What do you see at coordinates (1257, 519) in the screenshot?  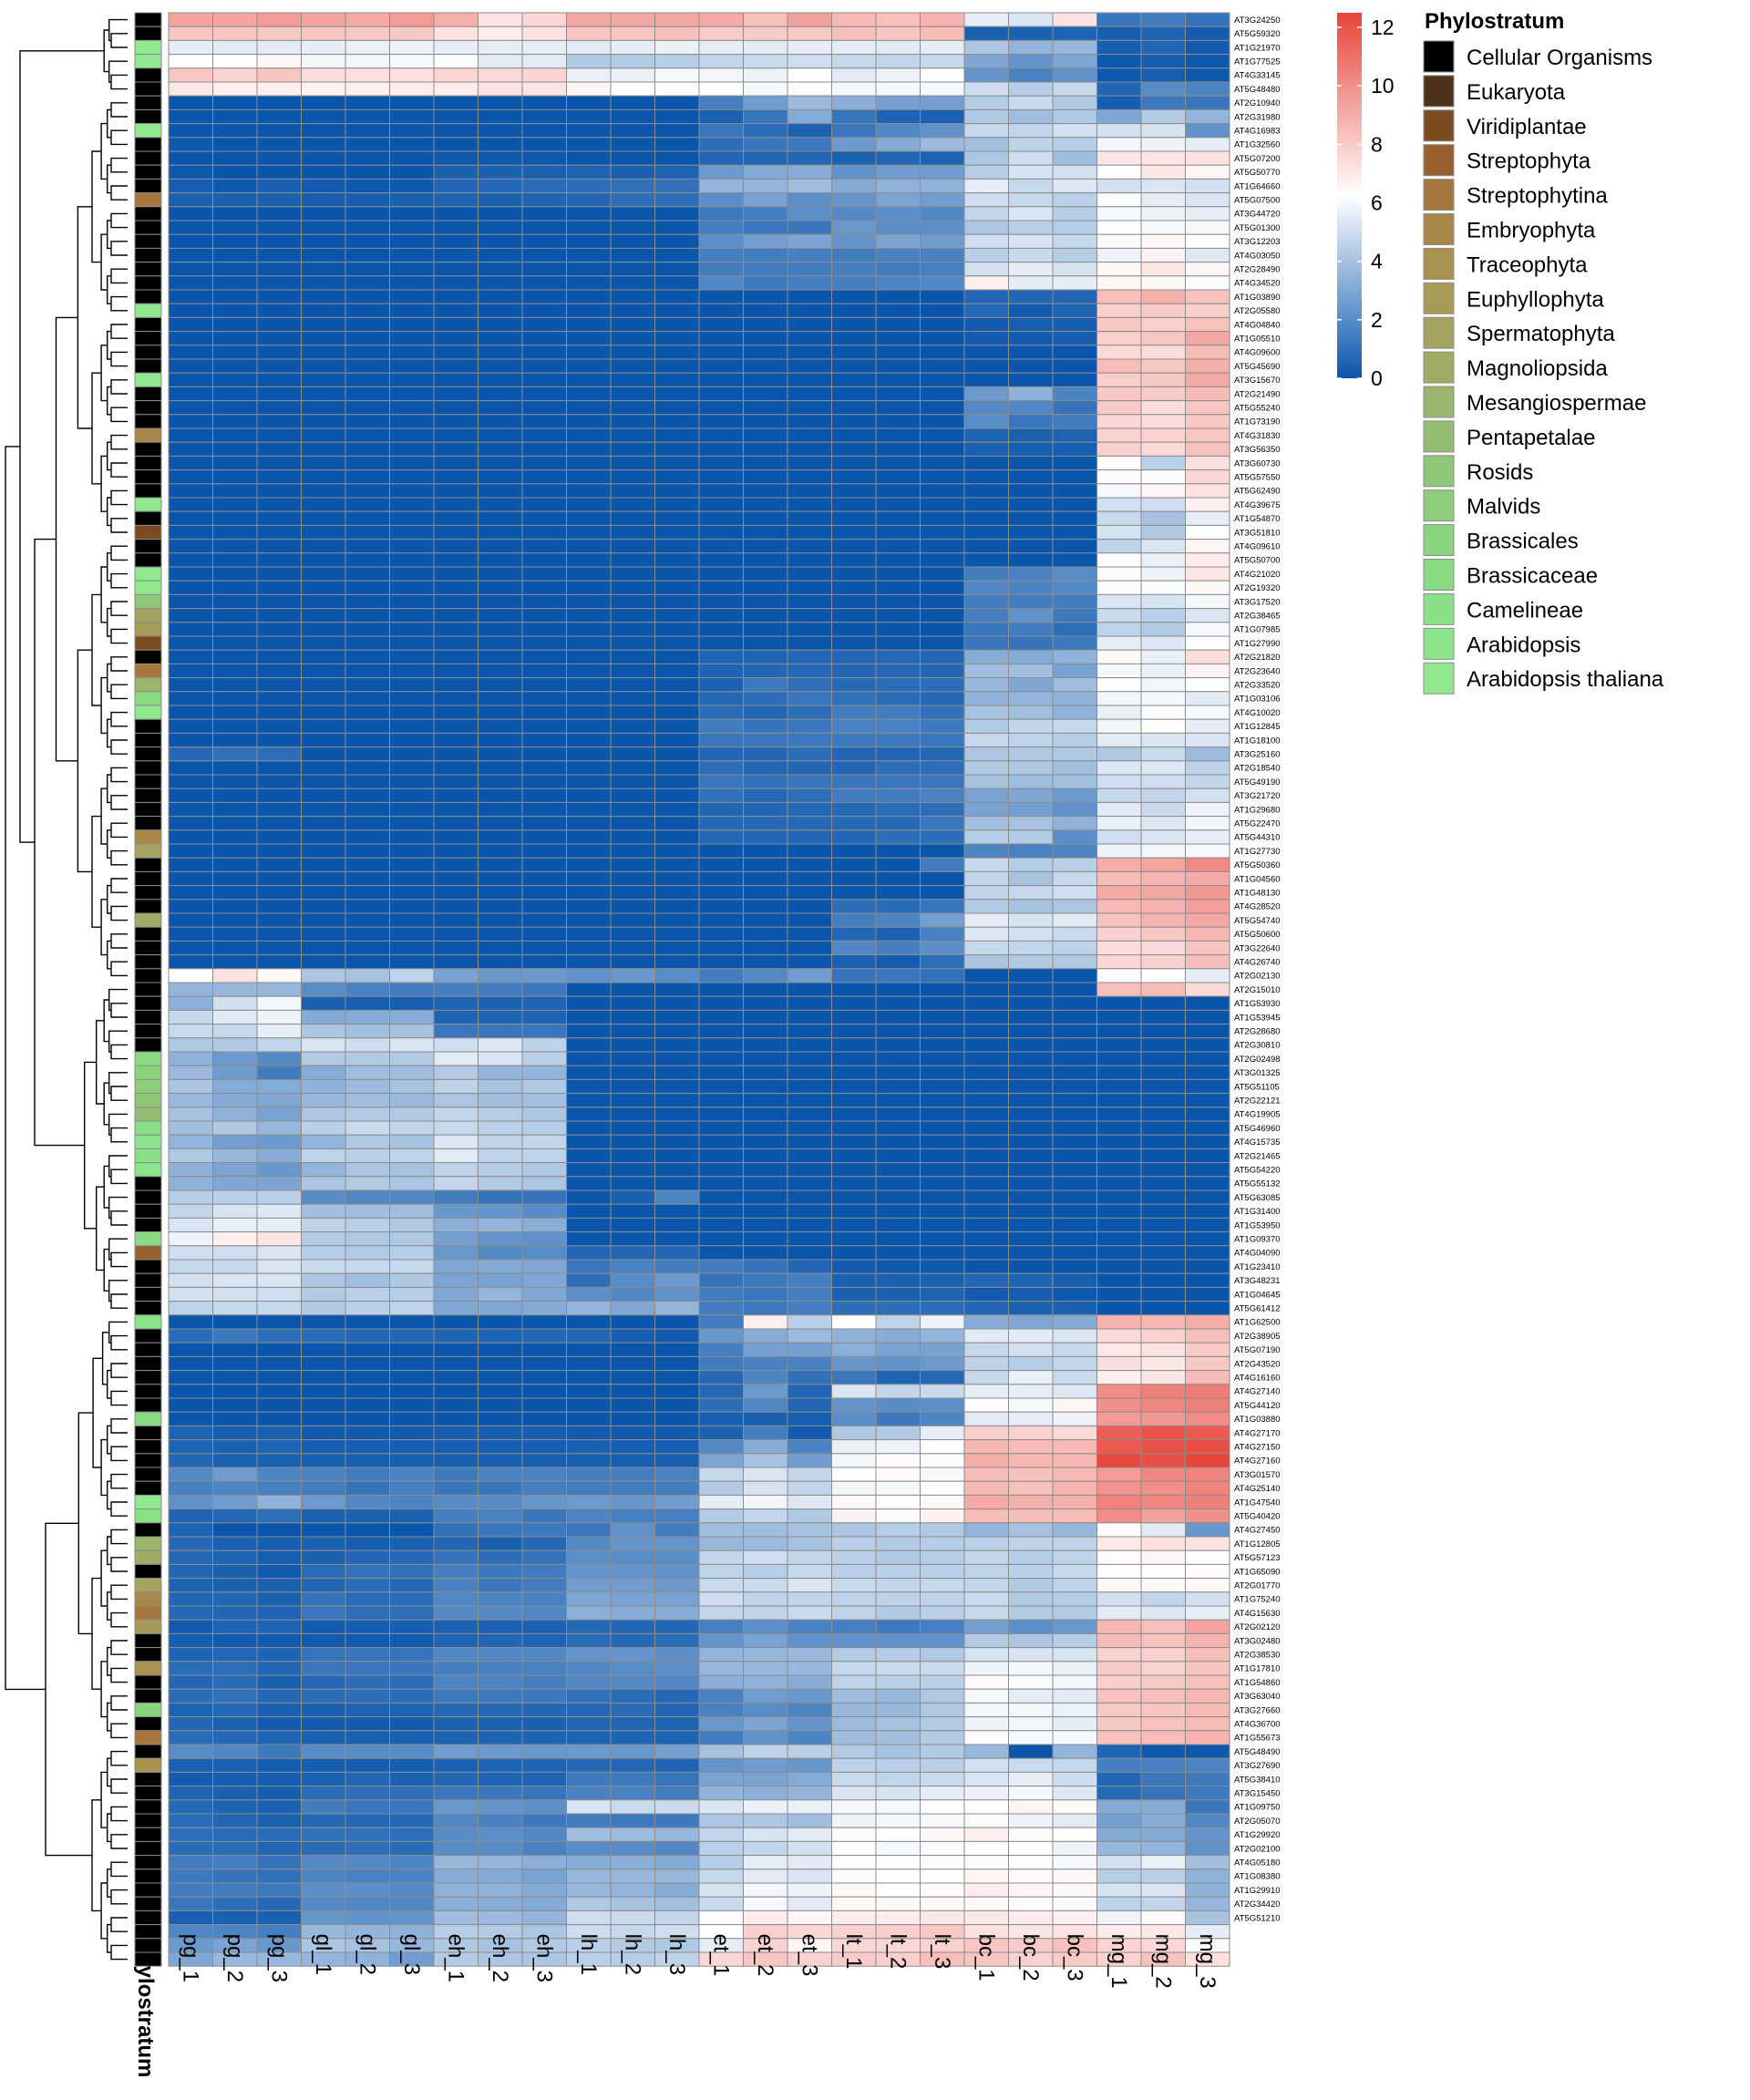 I see `gene-label: AT1G54870` at bounding box center [1257, 519].